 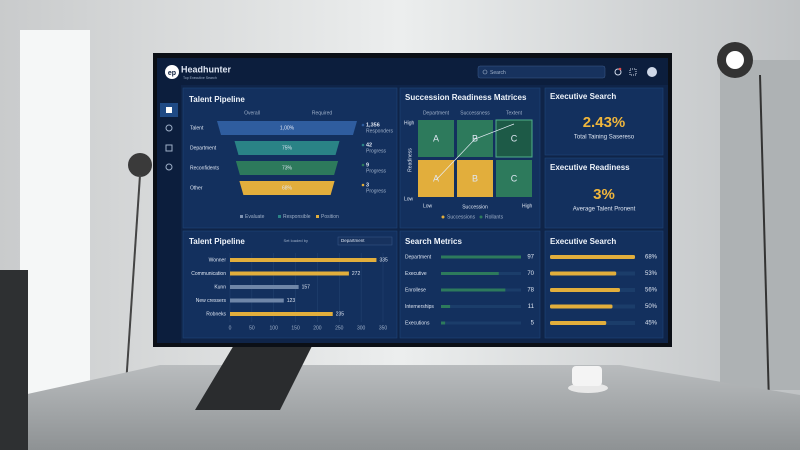 What do you see at coordinates (765, 257) in the screenshot?
I see `lamp-stand` at bounding box center [765, 257].